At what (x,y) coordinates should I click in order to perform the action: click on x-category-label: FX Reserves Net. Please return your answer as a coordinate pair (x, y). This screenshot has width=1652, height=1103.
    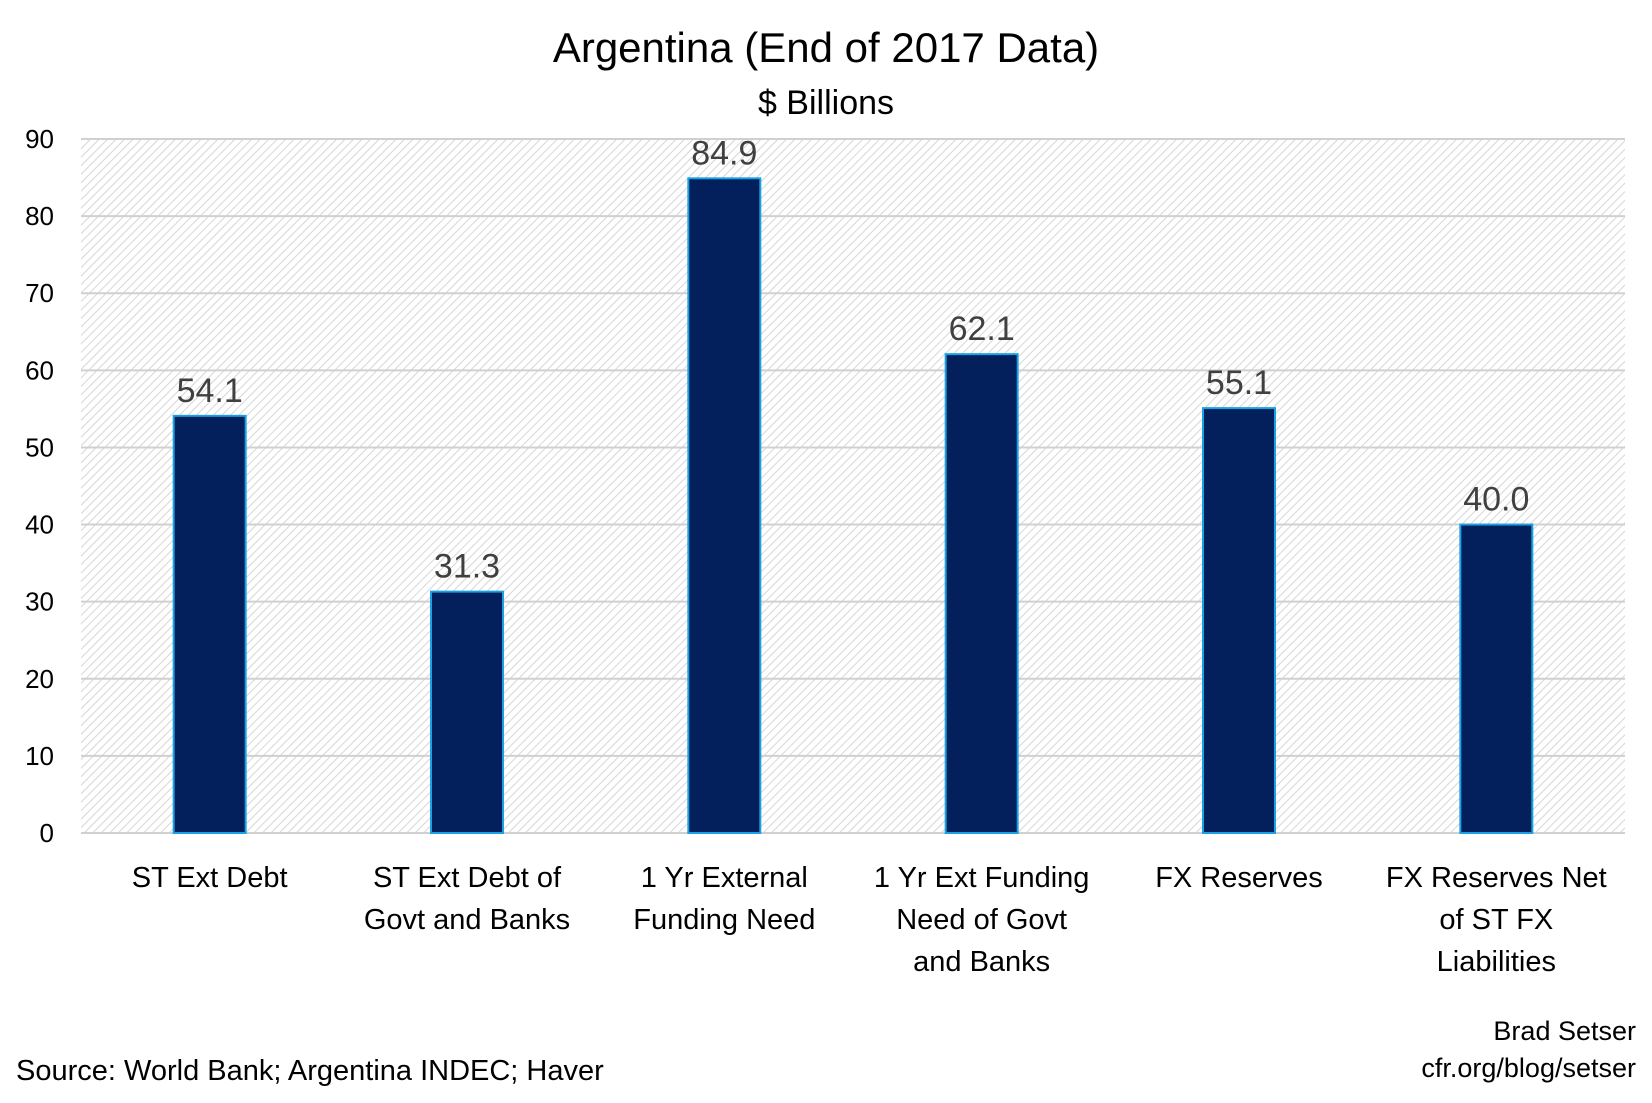
    Looking at the image, I should click on (1496, 878).